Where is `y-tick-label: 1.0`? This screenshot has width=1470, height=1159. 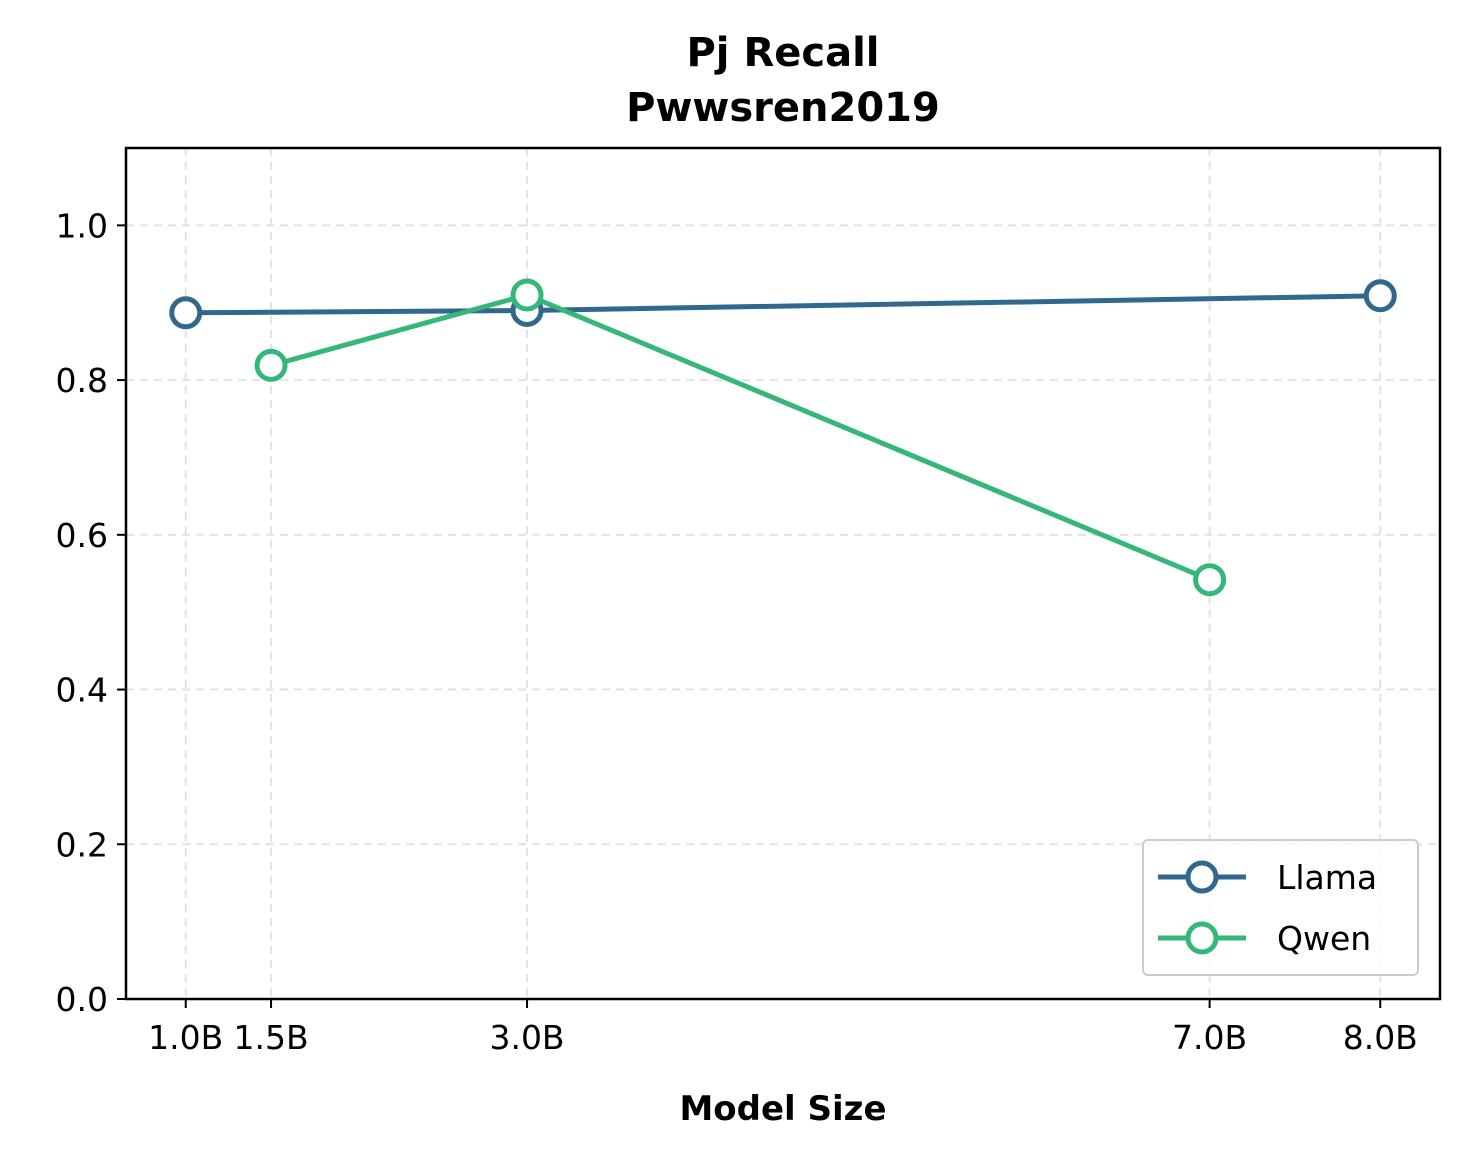
y-tick-label: 1.0 is located at coordinates (82, 225).